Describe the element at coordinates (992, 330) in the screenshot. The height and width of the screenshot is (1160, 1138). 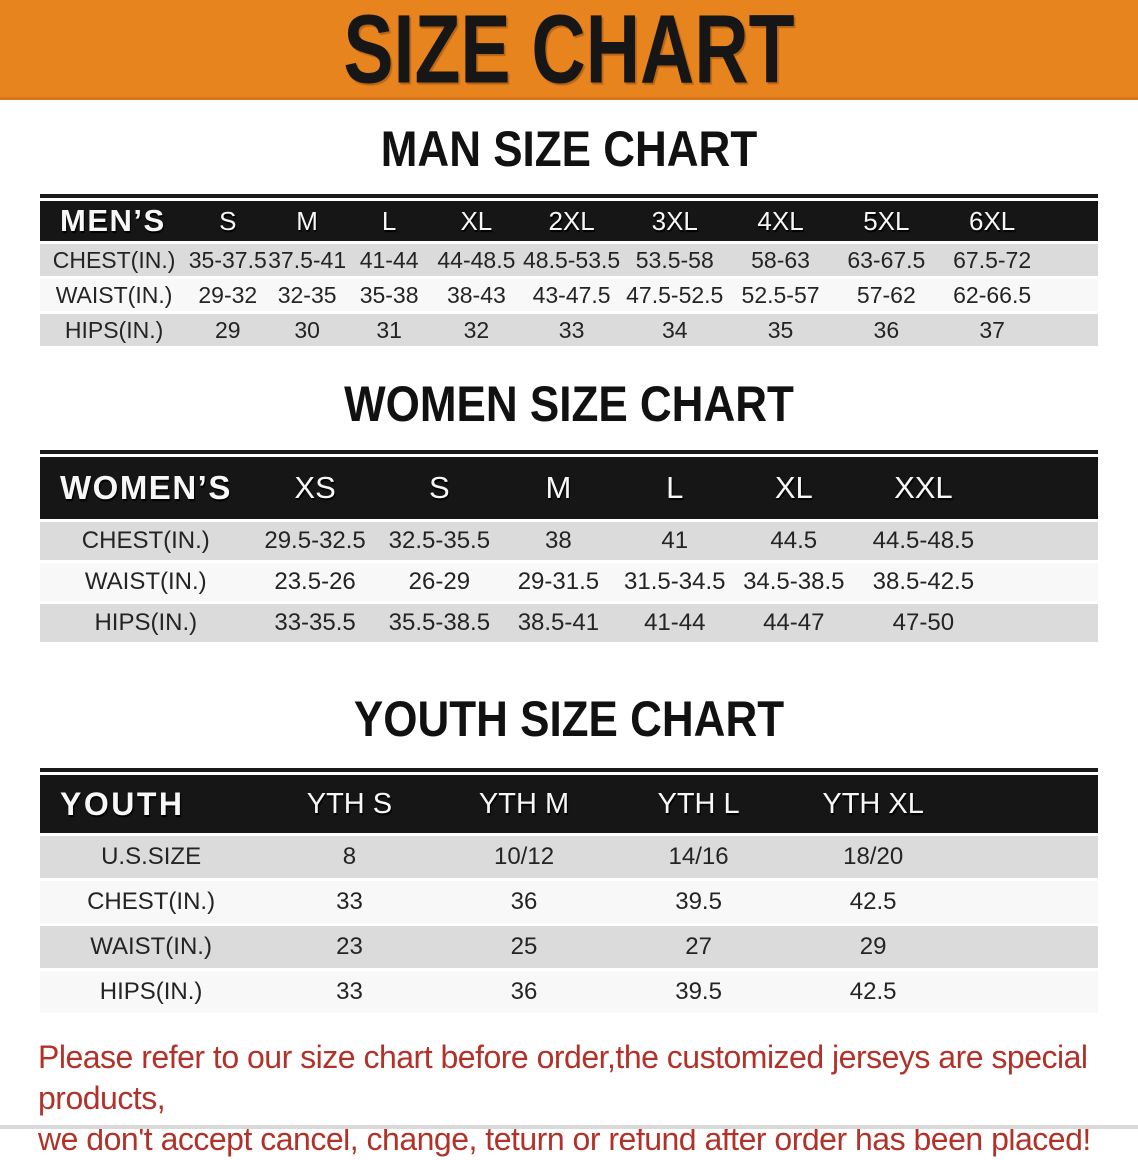
I see `men-size-cell: 37` at that location.